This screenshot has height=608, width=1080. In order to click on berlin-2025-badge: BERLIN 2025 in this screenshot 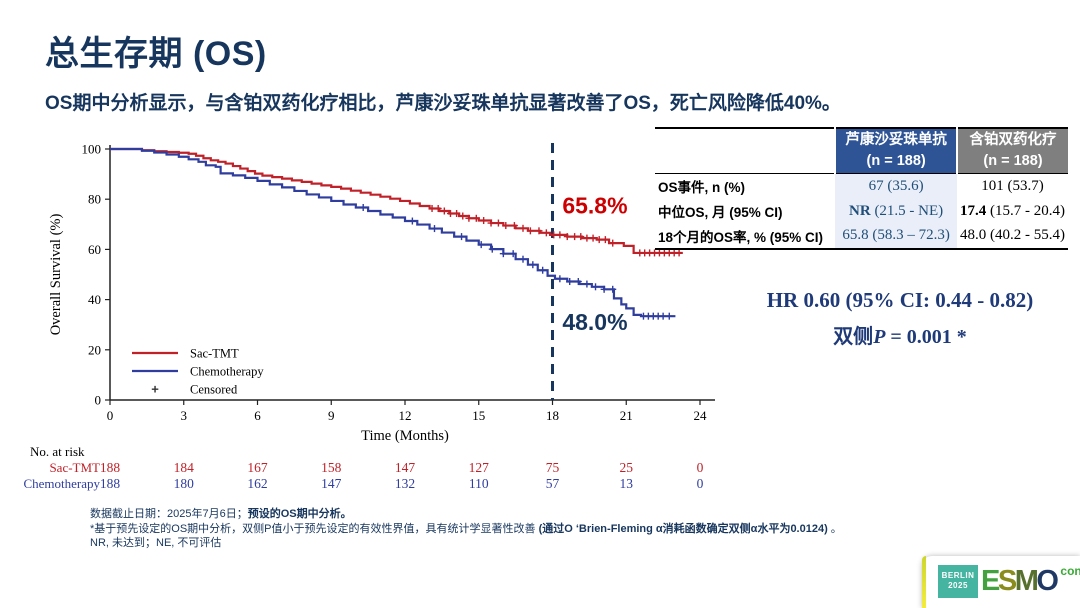, I will do `click(958, 581)`.